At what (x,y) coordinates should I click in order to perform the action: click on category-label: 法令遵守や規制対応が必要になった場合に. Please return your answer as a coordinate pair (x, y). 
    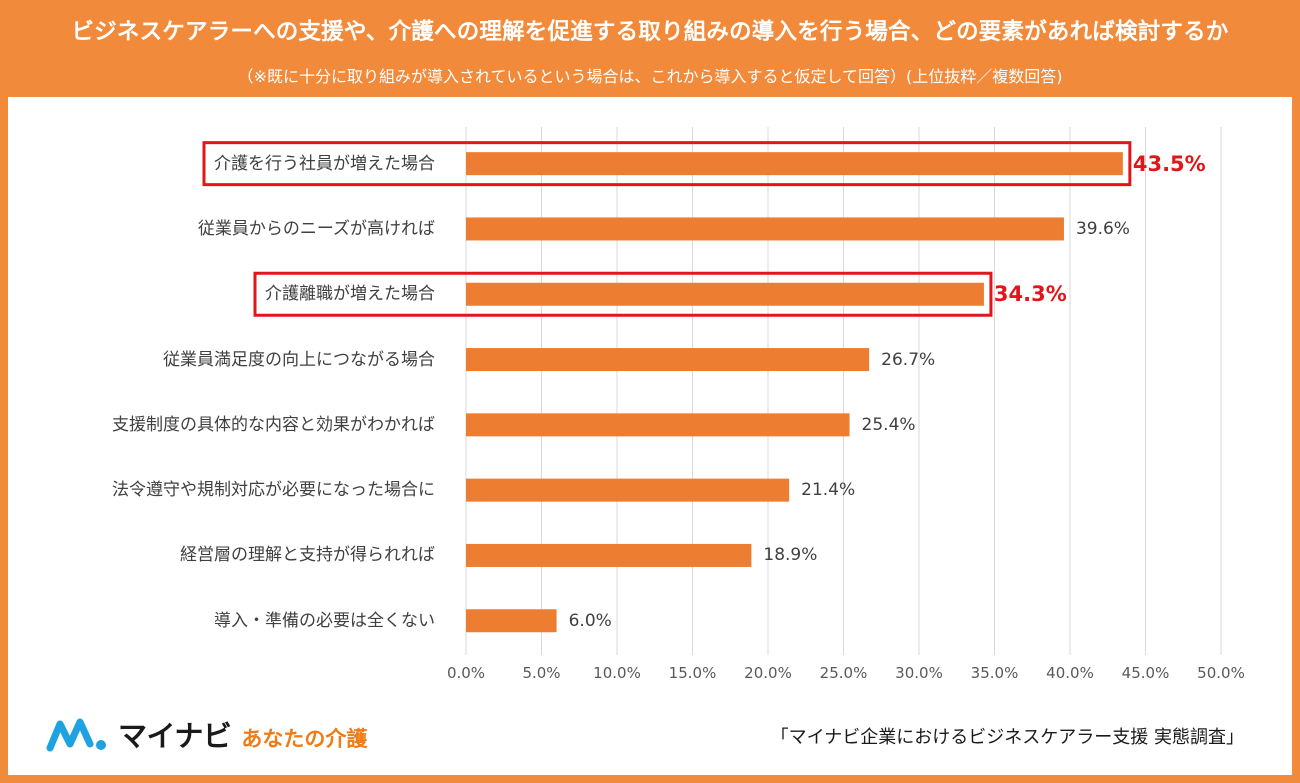
    Looking at the image, I should click on (273, 490).